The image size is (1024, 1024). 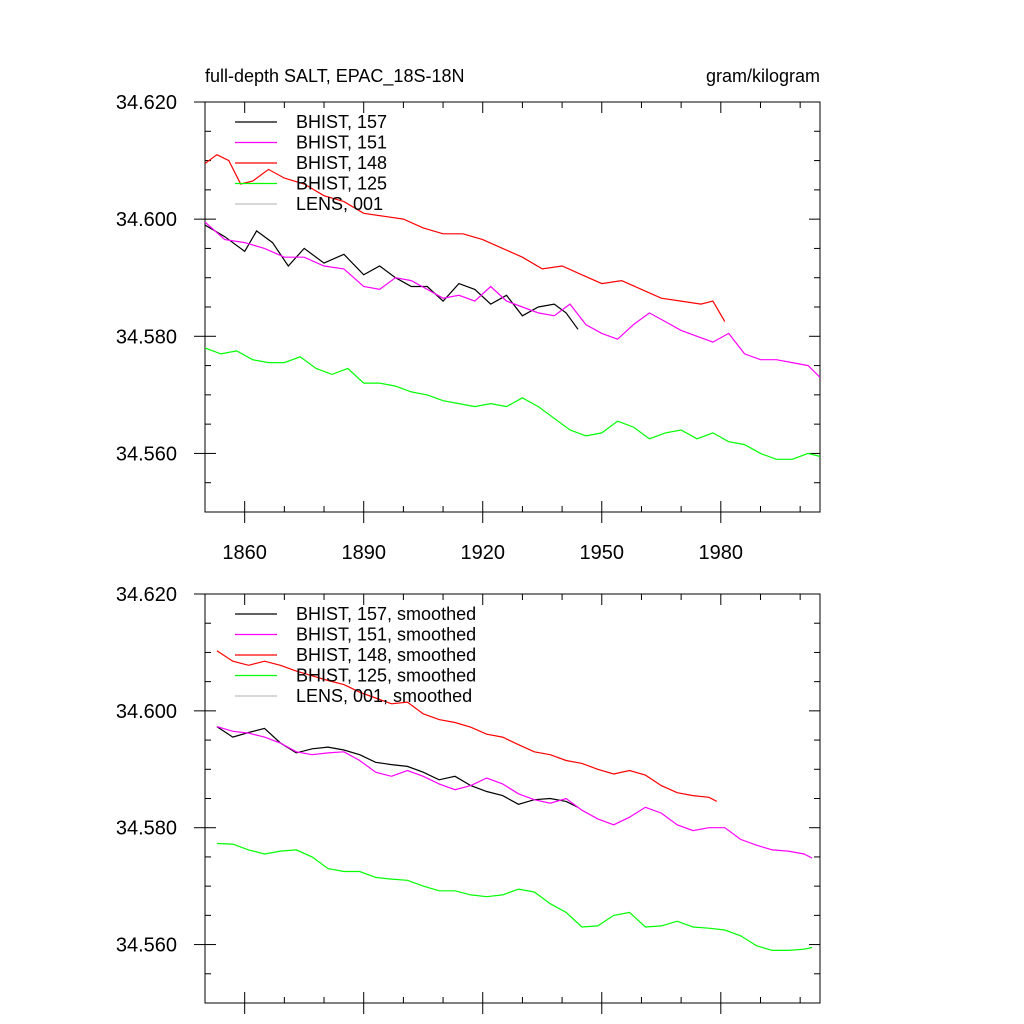 What do you see at coordinates (721, 553) in the screenshot?
I see `x-tick-label: 1980` at bounding box center [721, 553].